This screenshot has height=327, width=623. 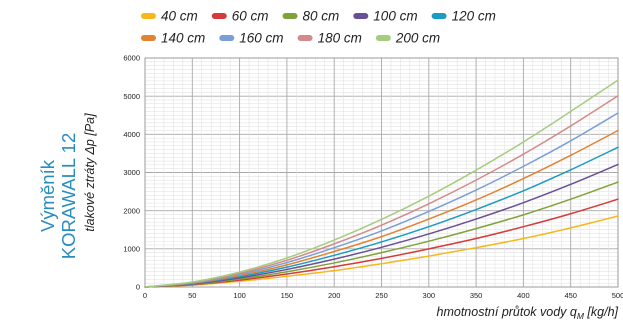 I want to click on y-tick-label: 5000, so click(x=131, y=96).